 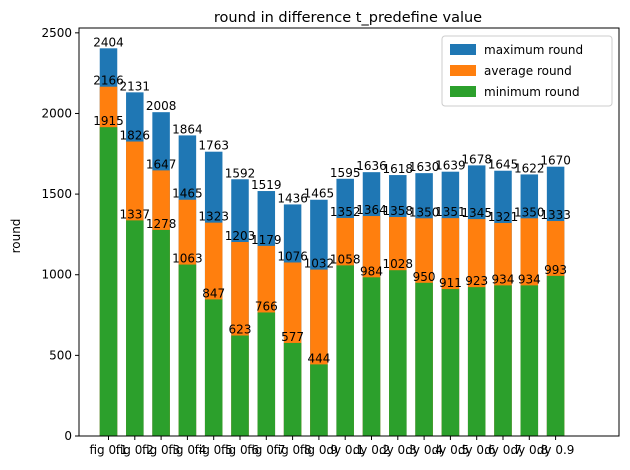 What do you see at coordinates (477, 450) in the screenshot?
I see `x-tick-label: dy 0.6` at bounding box center [477, 450].